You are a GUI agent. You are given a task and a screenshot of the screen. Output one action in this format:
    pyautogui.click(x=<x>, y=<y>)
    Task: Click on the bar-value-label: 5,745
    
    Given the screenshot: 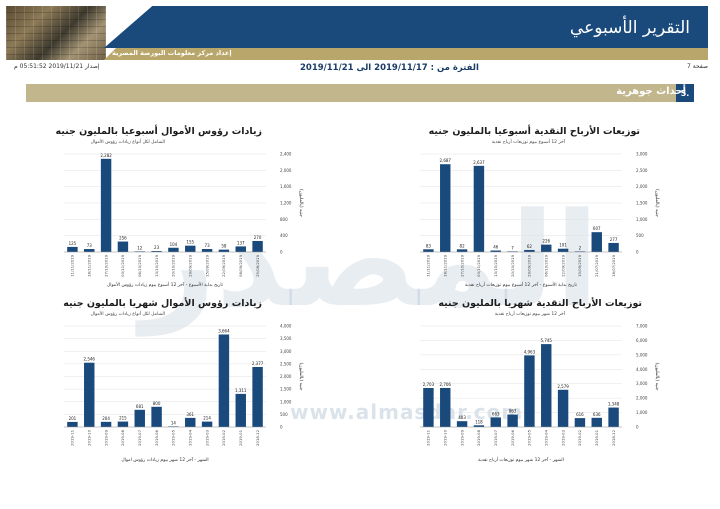 What is the action you would take?
    pyautogui.click(x=547, y=340)
    